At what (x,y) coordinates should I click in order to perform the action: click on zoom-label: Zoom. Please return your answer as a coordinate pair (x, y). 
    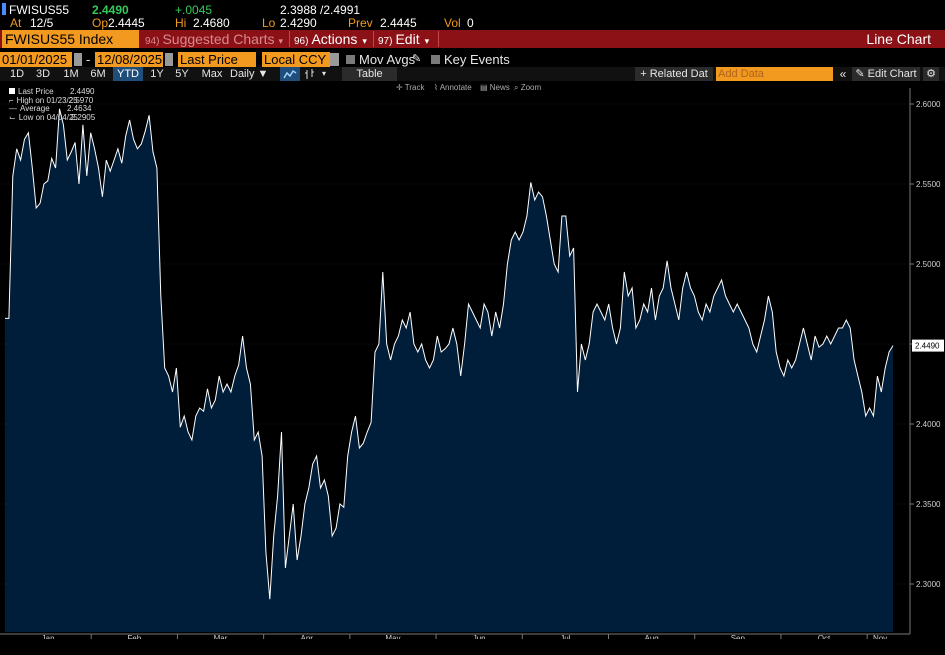
    Looking at the image, I should click on (531, 87).